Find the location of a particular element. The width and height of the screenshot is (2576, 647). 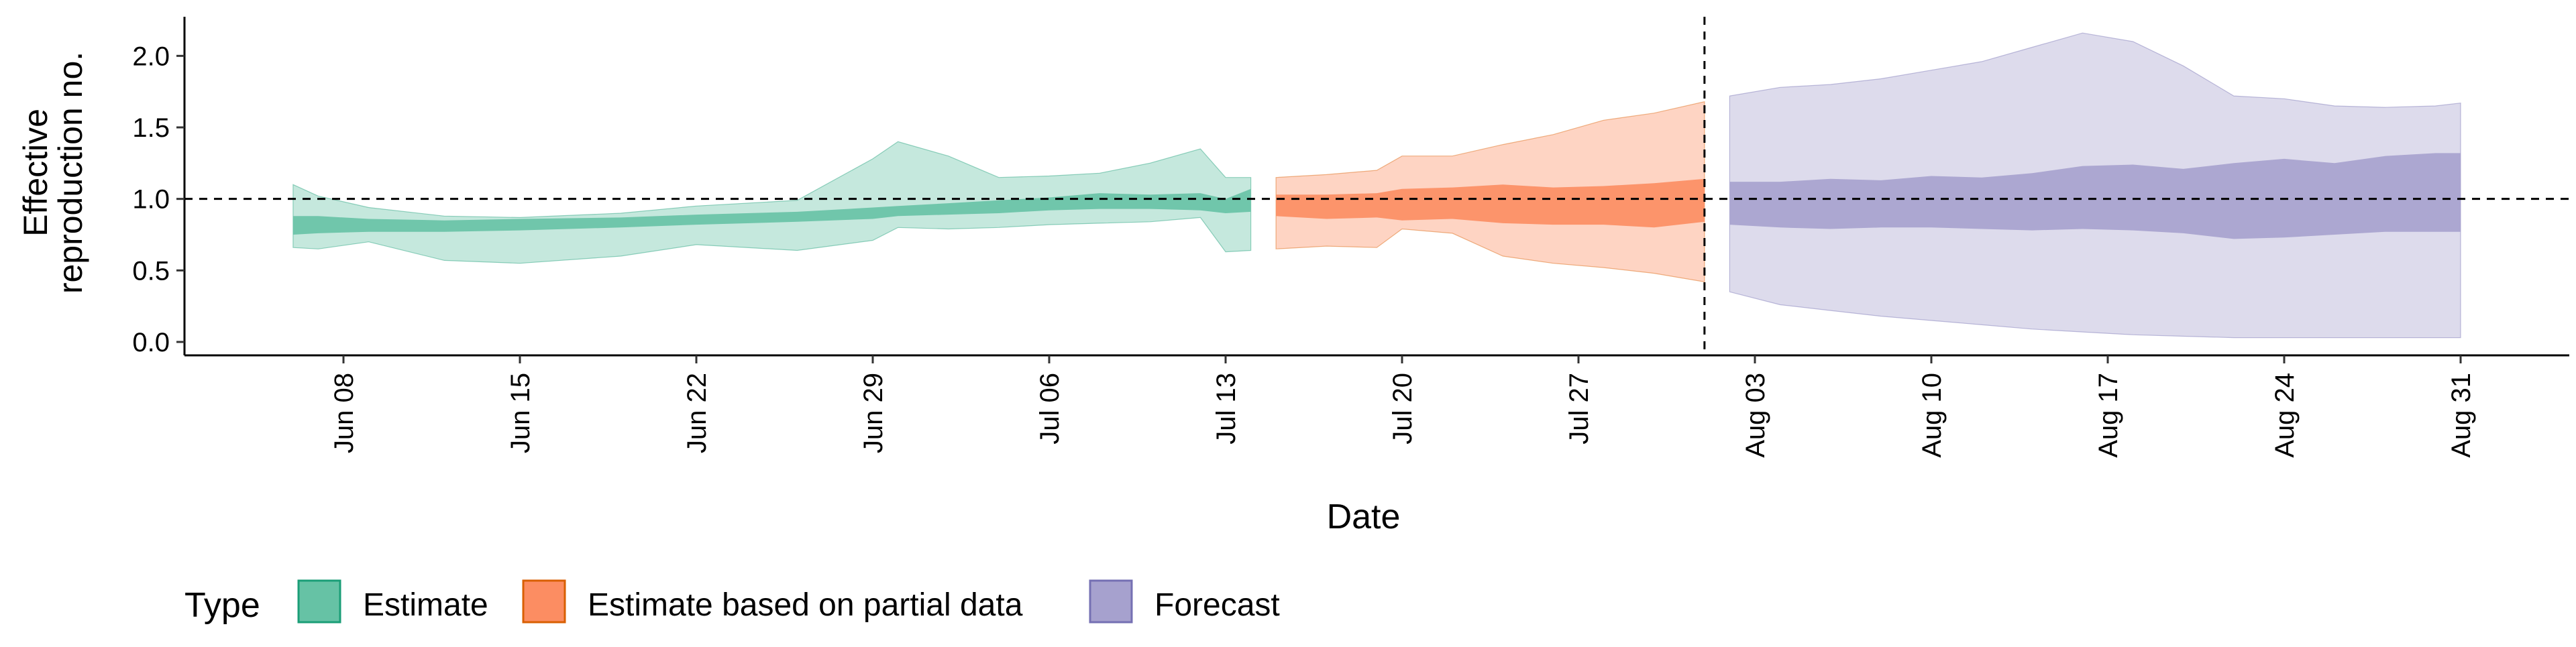

series-2-inner-band is located at coordinates (2095, 196).